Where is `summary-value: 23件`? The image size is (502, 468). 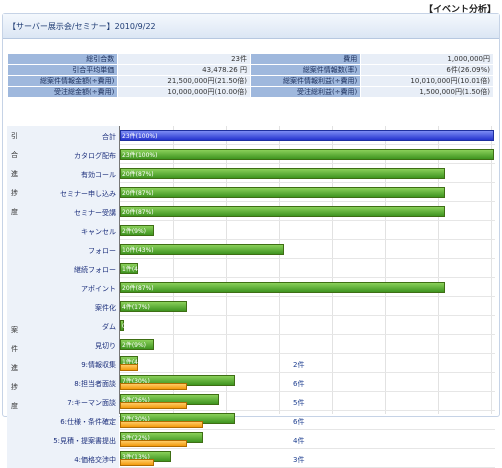 summary-value: 23件 is located at coordinates (184, 59).